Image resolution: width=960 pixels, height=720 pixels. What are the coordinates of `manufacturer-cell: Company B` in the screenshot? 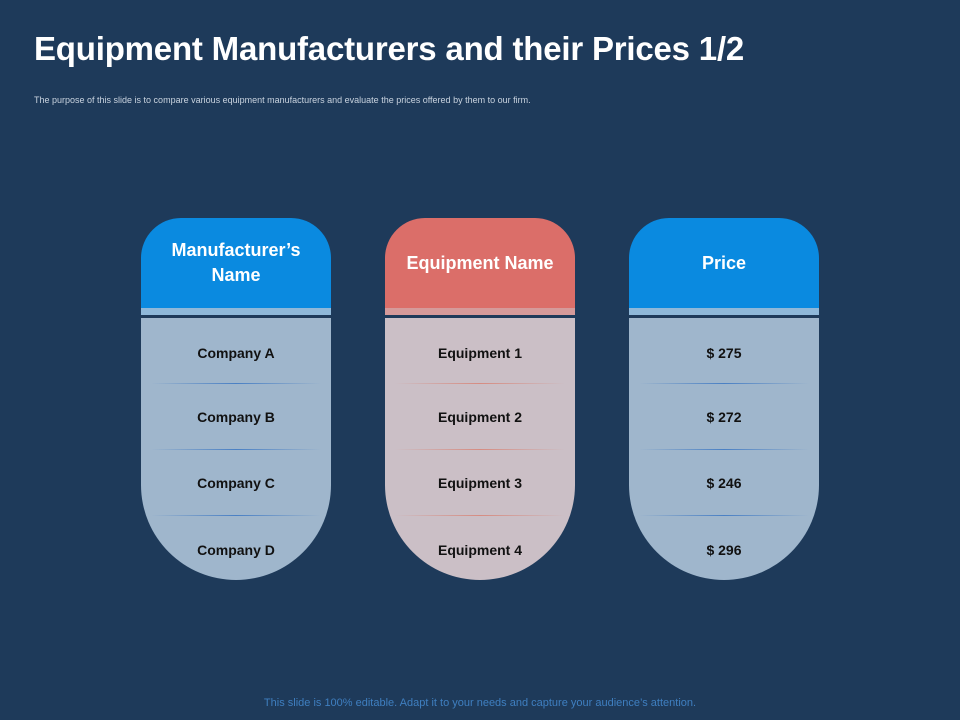 It's located at (236, 417).